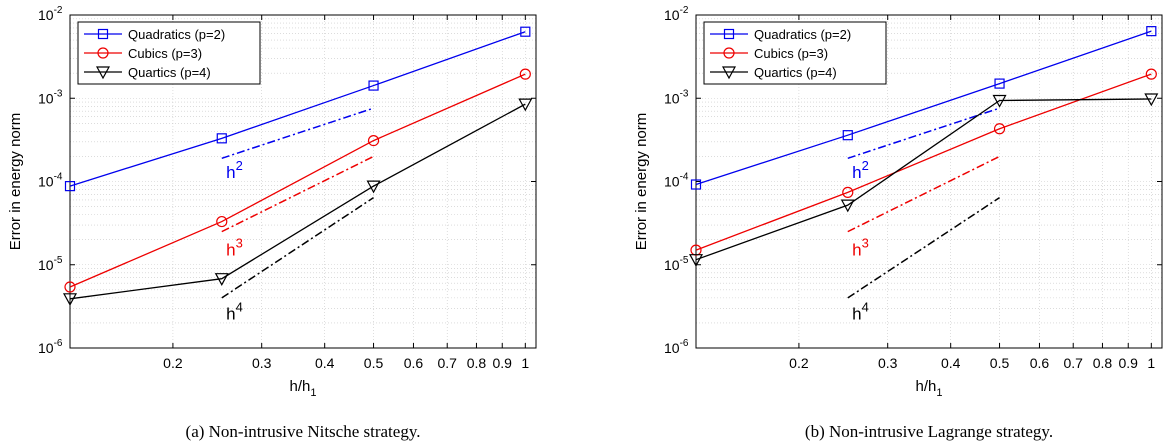 The height and width of the screenshot is (446, 1163). Describe the element at coordinates (929, 431) in the screenshot. I see `figure-caption: (b) Non-intrusive Lagrange strategy.` at that location.